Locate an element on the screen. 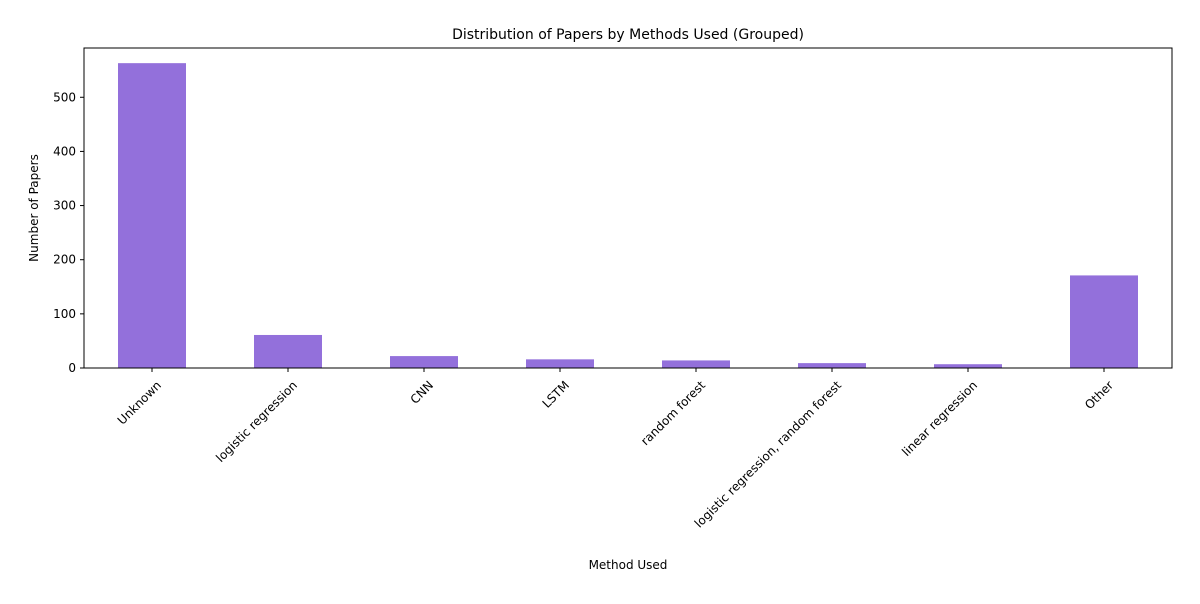 This screenshot has width=1200, height=604. bar-lstm is located at coordinates (560, 363).